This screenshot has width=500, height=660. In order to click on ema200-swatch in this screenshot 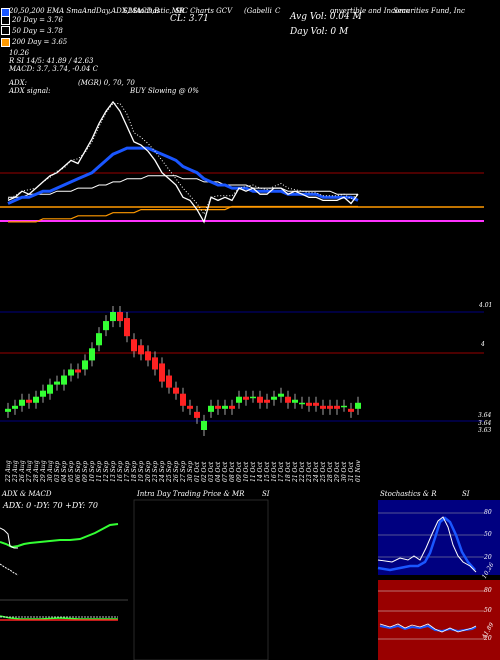, I will do `click(5, 30)`.